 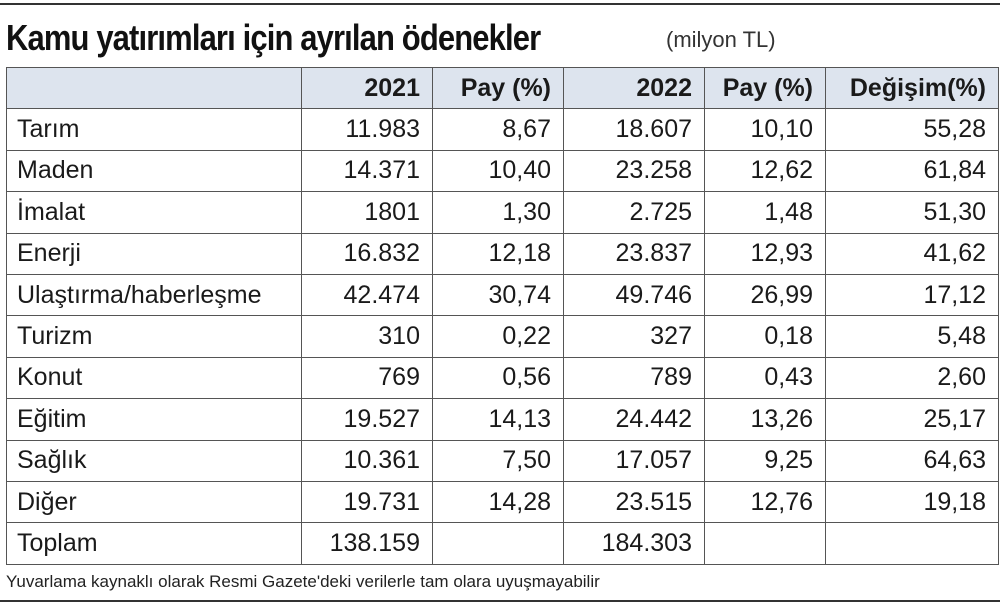 What do you see at coordinates (765, 336) in the screenshot?
I see `share-2022-cell: 0,18` at bounding box center [765, 336].